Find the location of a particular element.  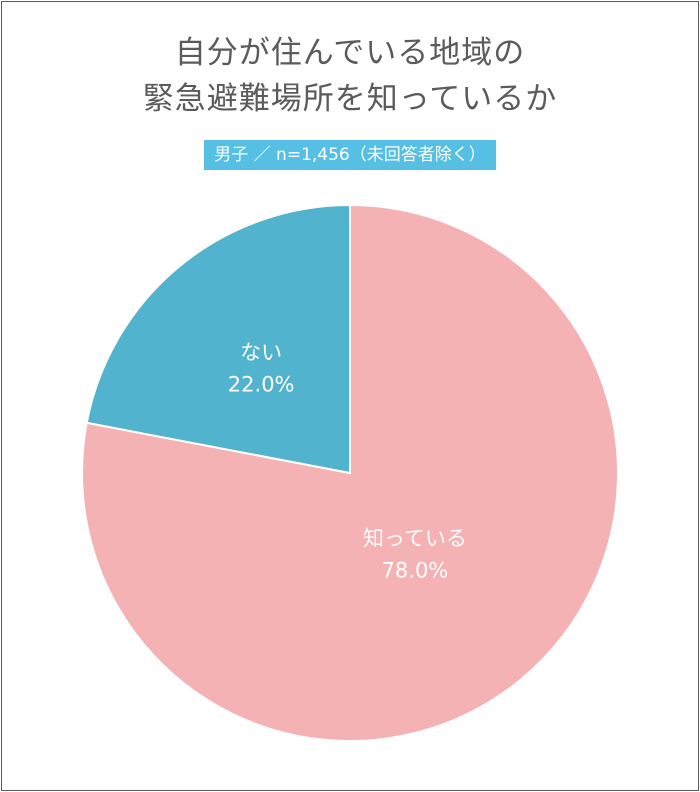

slice-value-label-know: 78.0% is located at coordinates (415, 570).